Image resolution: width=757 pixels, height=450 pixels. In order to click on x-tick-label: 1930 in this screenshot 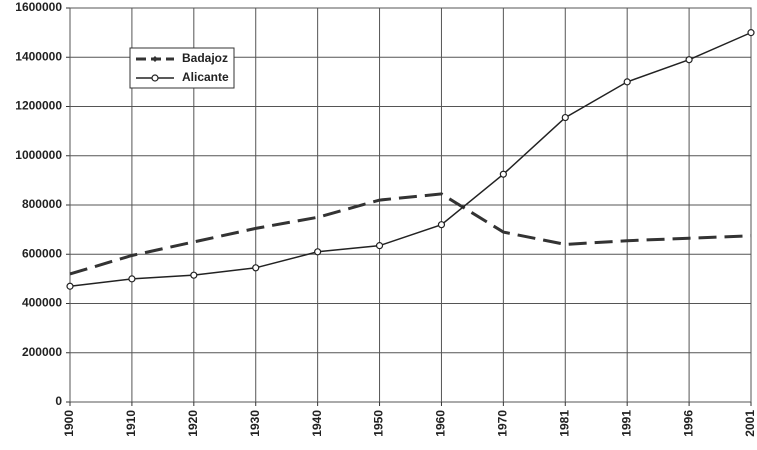, I will do `click(255, 423)`.